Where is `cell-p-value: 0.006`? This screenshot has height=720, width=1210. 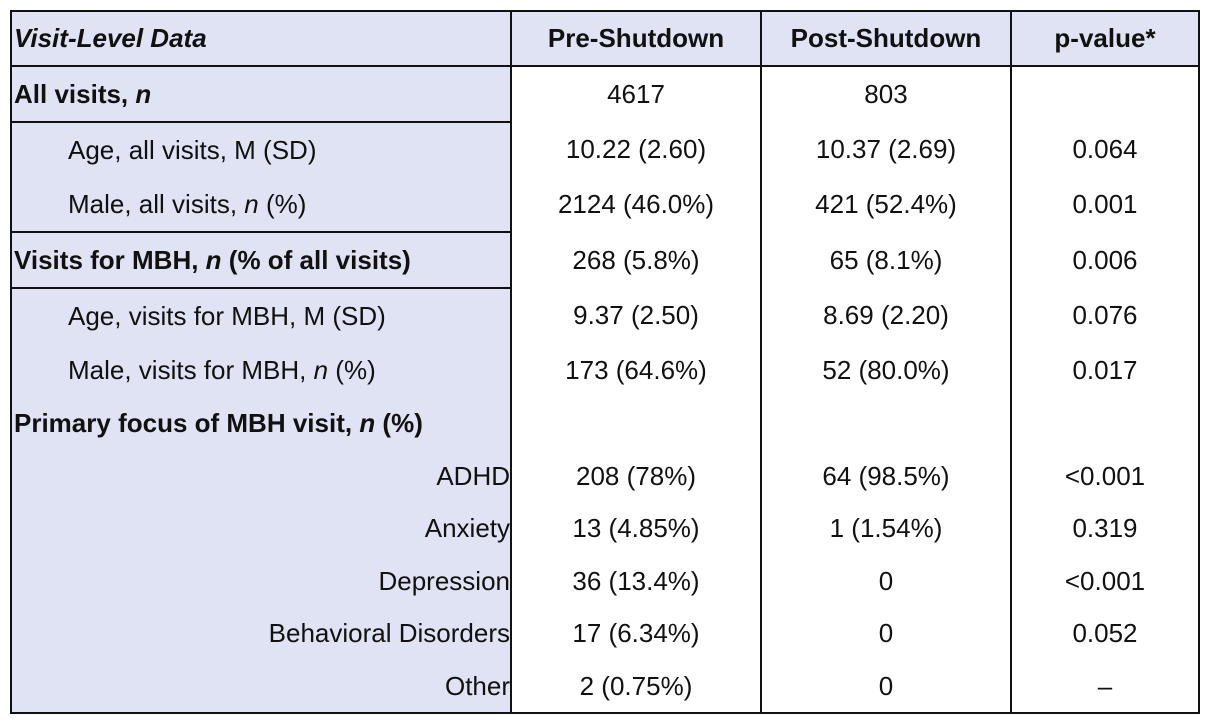 cell-p-value: 0.006 is located at coordinates (1105, 260).